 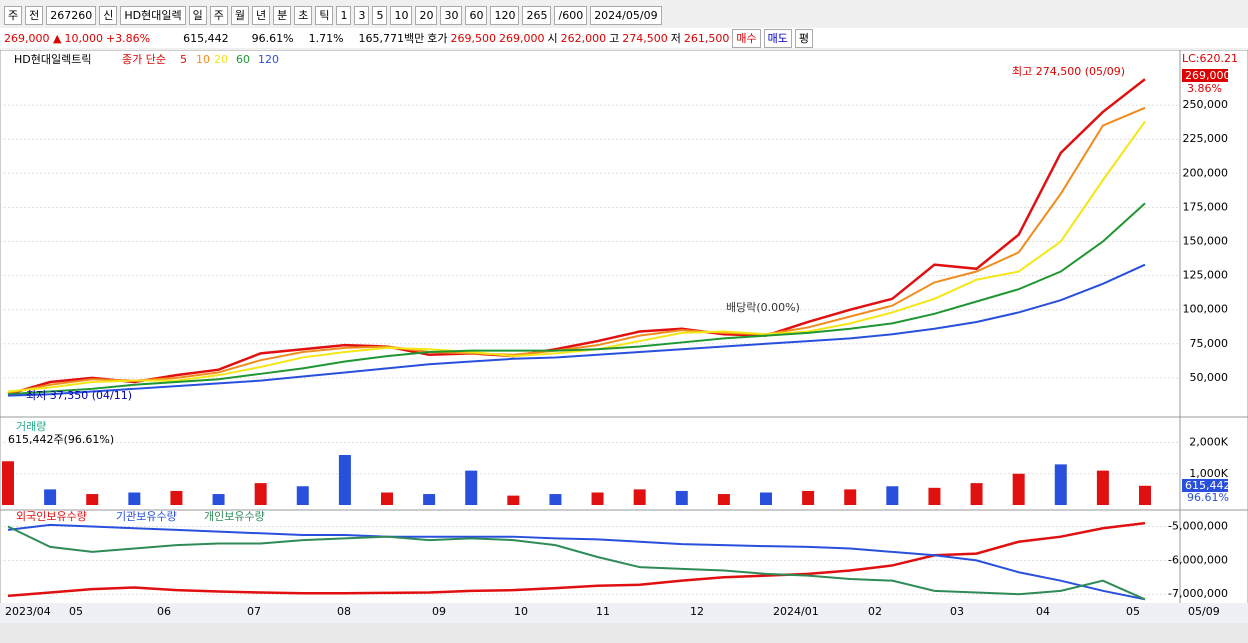 I want to click on legend-entry: 개인보유수량, so click(x=234, y=516).